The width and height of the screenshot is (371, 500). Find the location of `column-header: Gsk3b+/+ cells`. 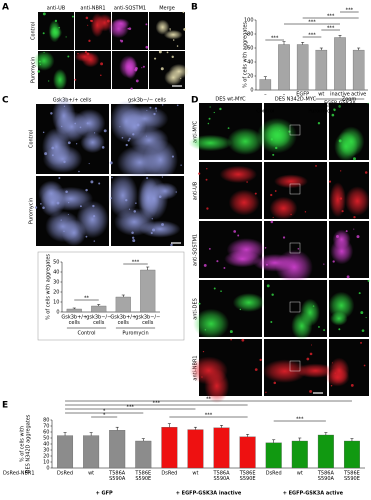

column-header: Gsk3b+/+ cells is located at coordinates (72, 101).